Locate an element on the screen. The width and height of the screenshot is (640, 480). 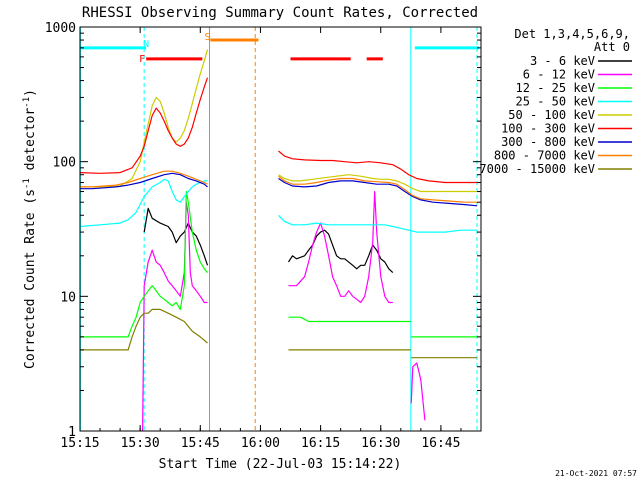
y-tick-label-1: 1 is located at coordinates (72, 432).